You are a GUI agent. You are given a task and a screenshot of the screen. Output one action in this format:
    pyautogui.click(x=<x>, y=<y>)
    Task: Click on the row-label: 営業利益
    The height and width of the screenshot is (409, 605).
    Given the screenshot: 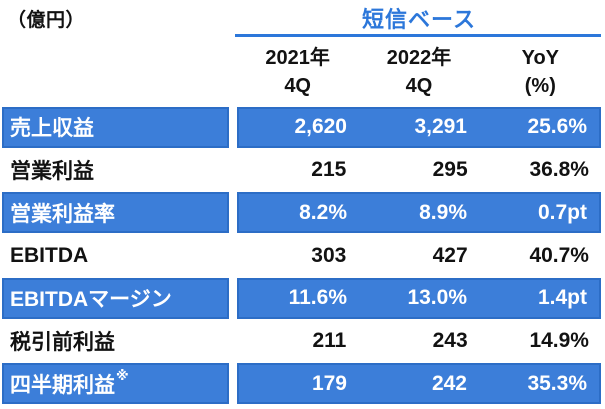 What is the action you would take?
    pyautogui.click(x=52, y=172)
    